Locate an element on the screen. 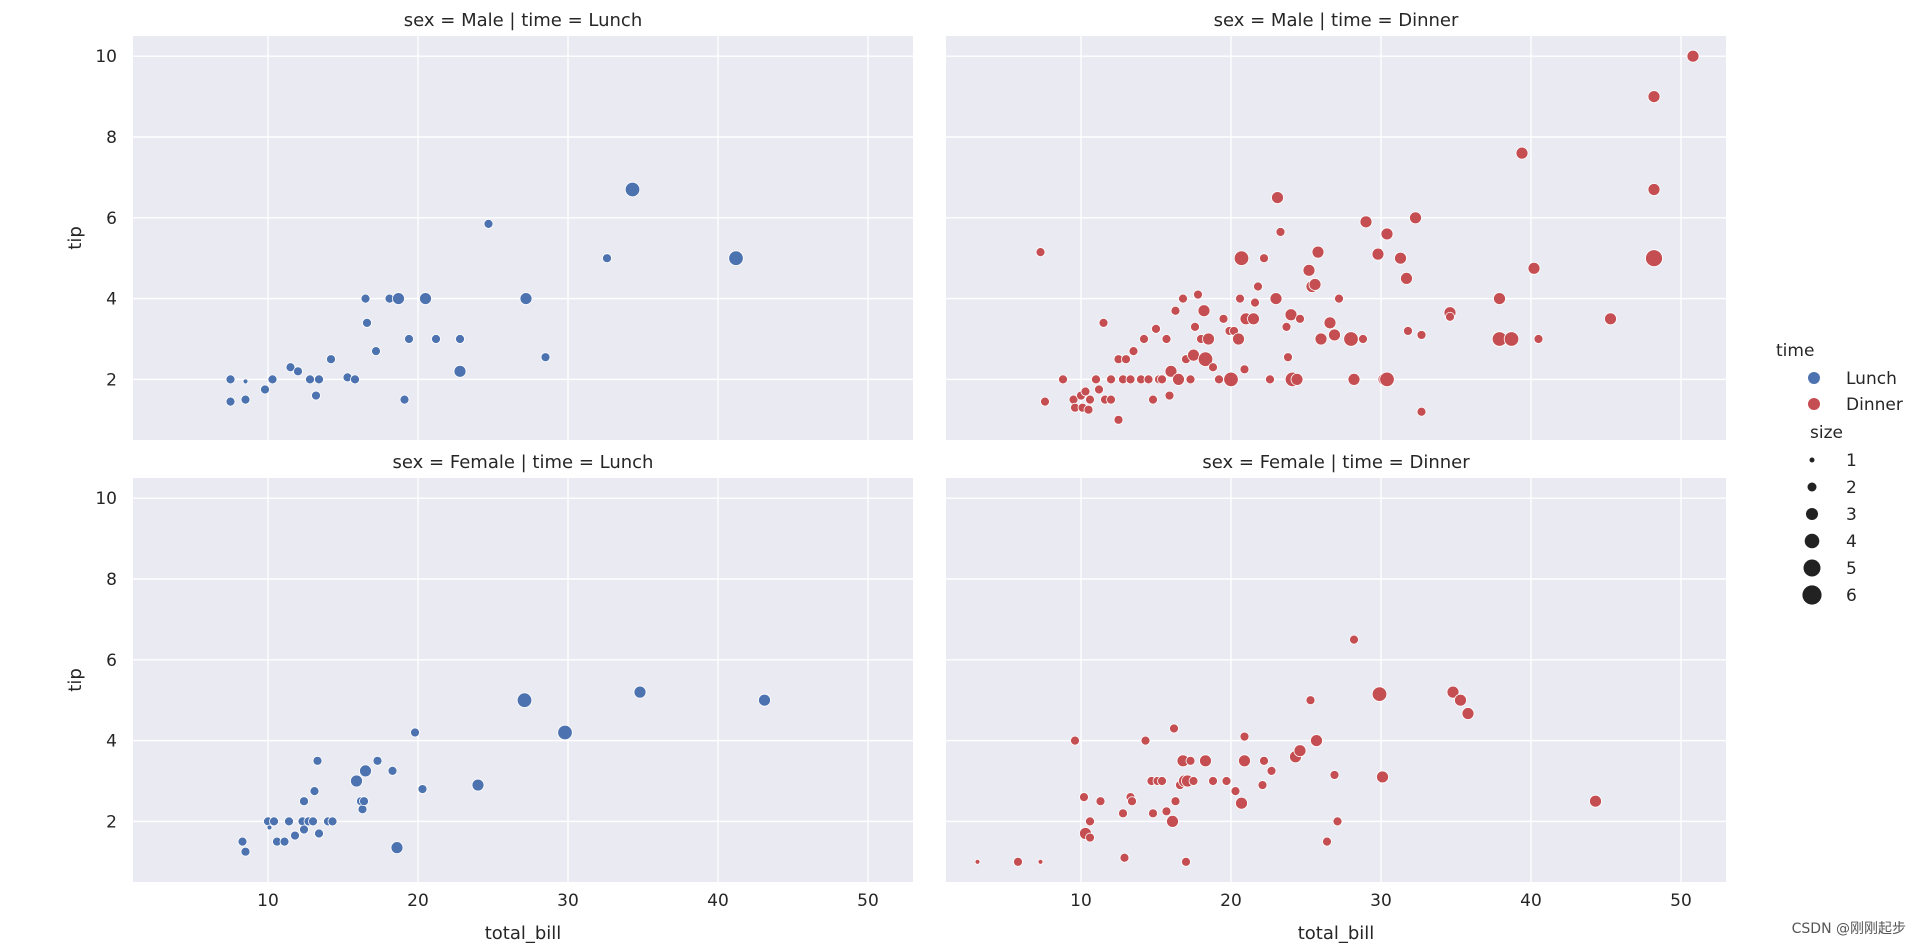  legend-lunch-label: Lunch is located at coordinates (1871, 379).